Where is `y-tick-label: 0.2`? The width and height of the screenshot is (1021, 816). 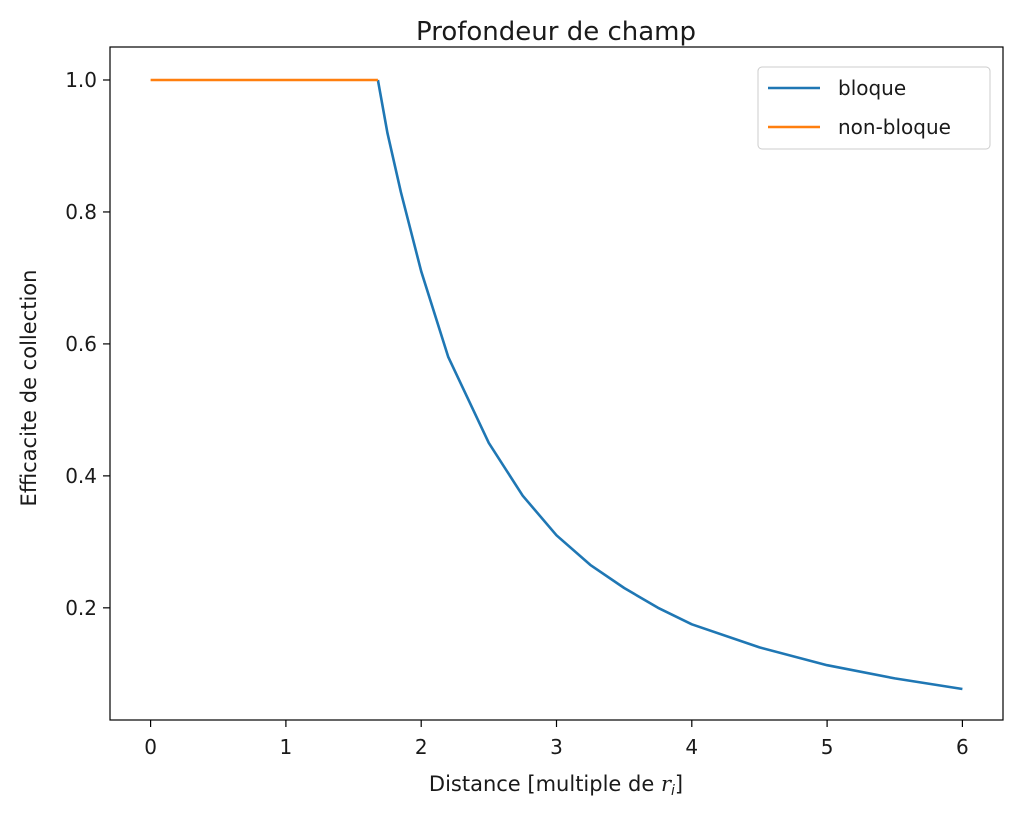 y-tick-label: 0.2 is located at coordinates (81, 608).